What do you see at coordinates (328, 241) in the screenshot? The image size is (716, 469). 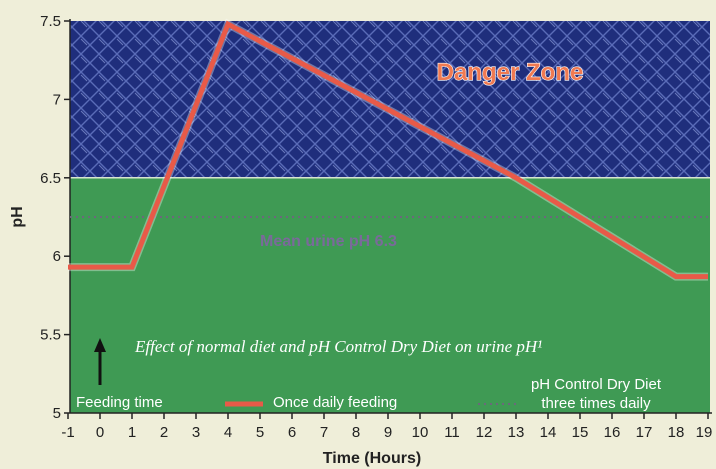 I see `mean-urine-label: Mean urine pH 6.3` at bounding box center [328, 241].